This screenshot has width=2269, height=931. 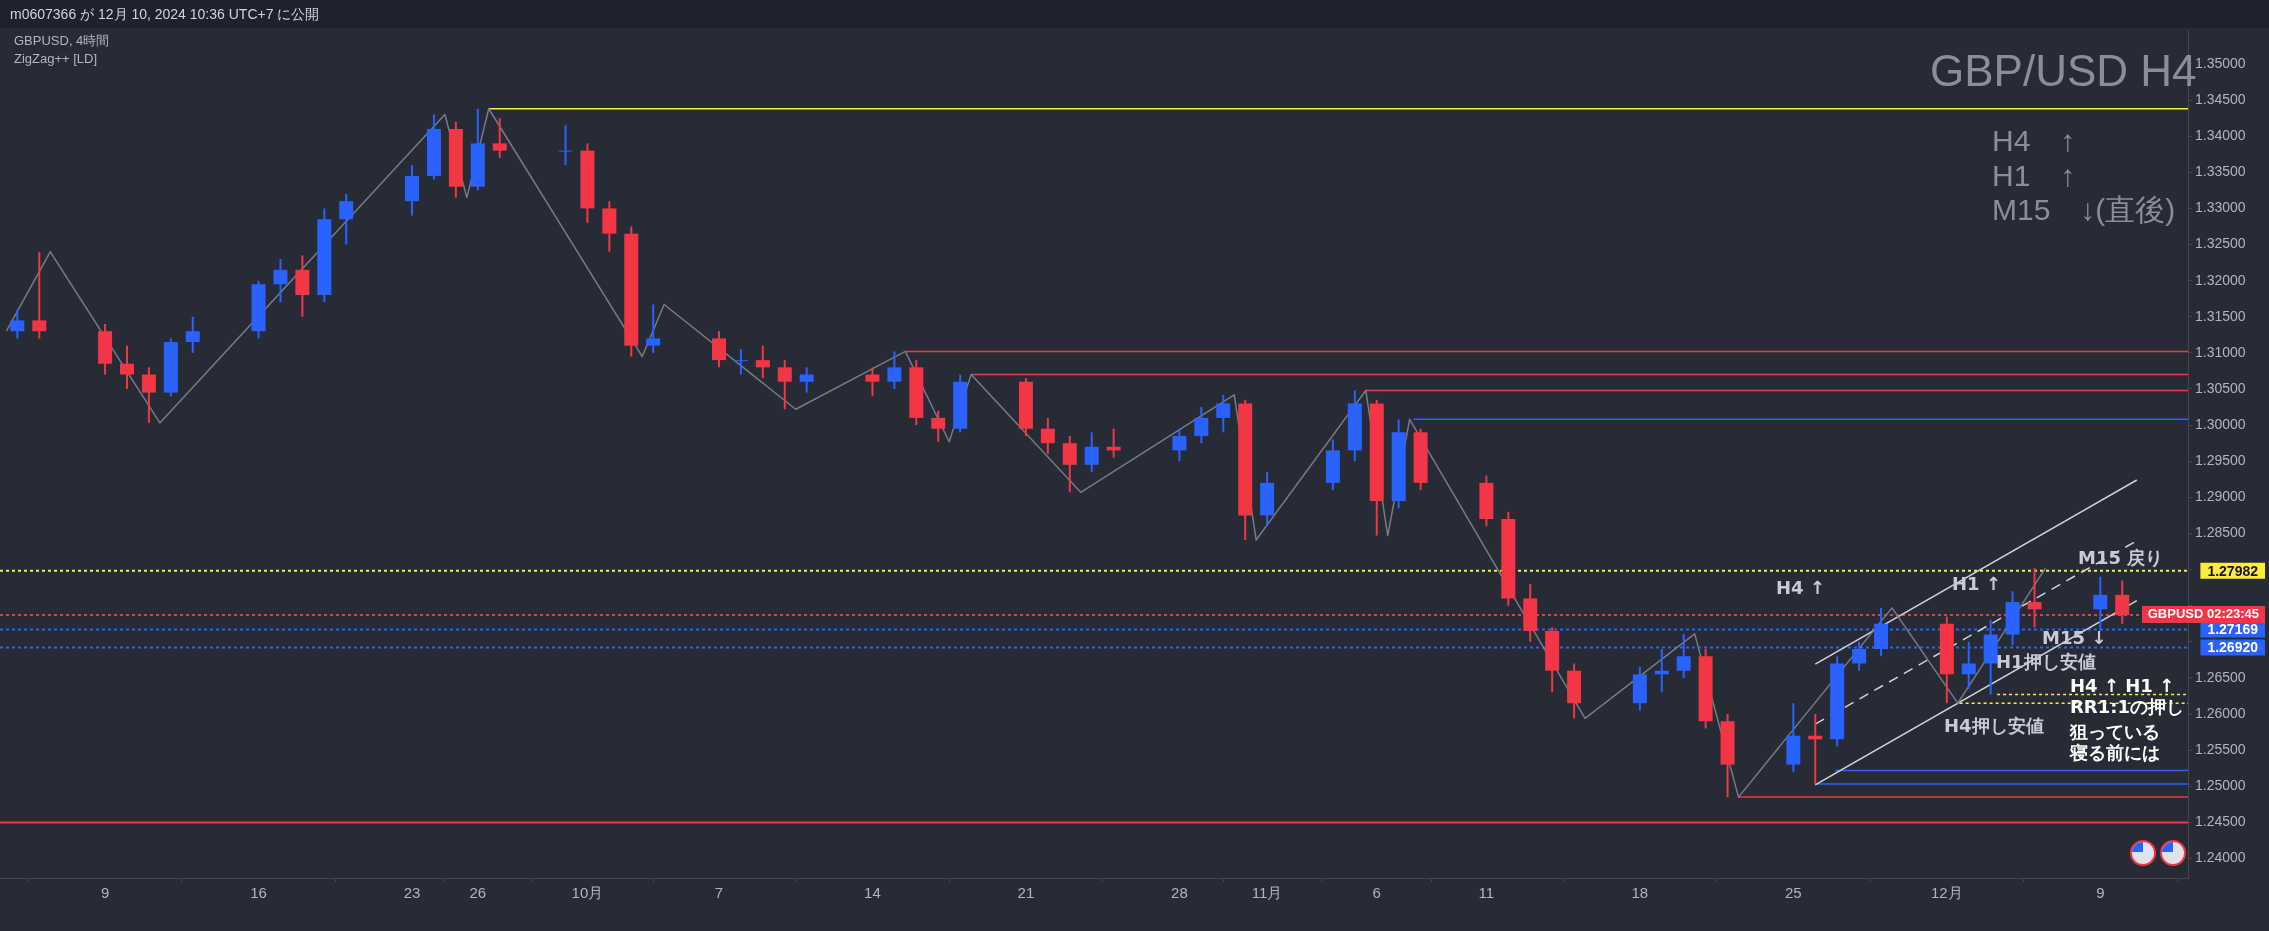 I want to click on annotation: 寝る前には, so click(x=2115, y=753).